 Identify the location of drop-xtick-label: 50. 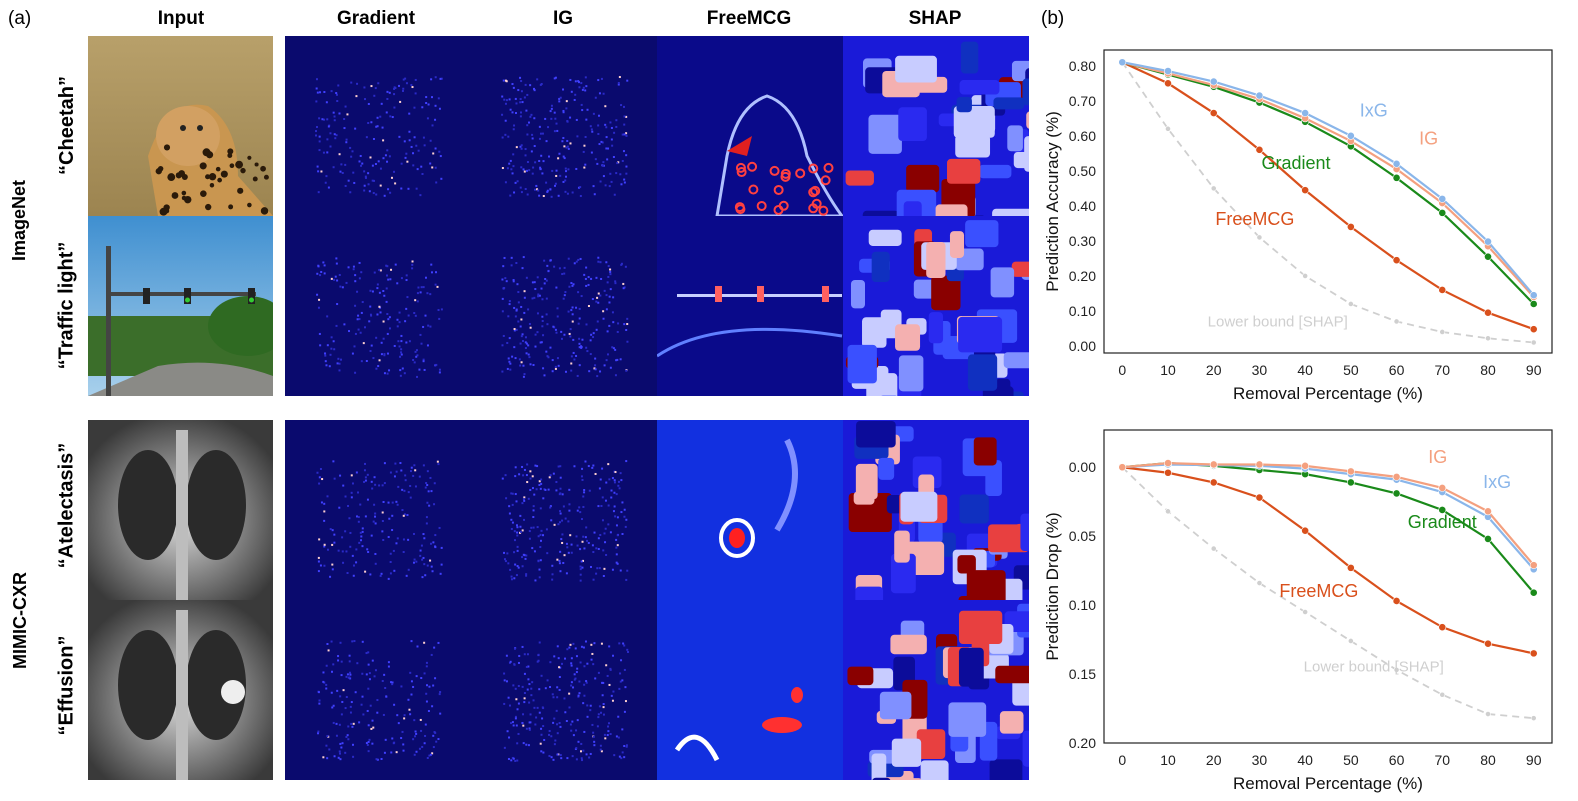
(1351, 760).